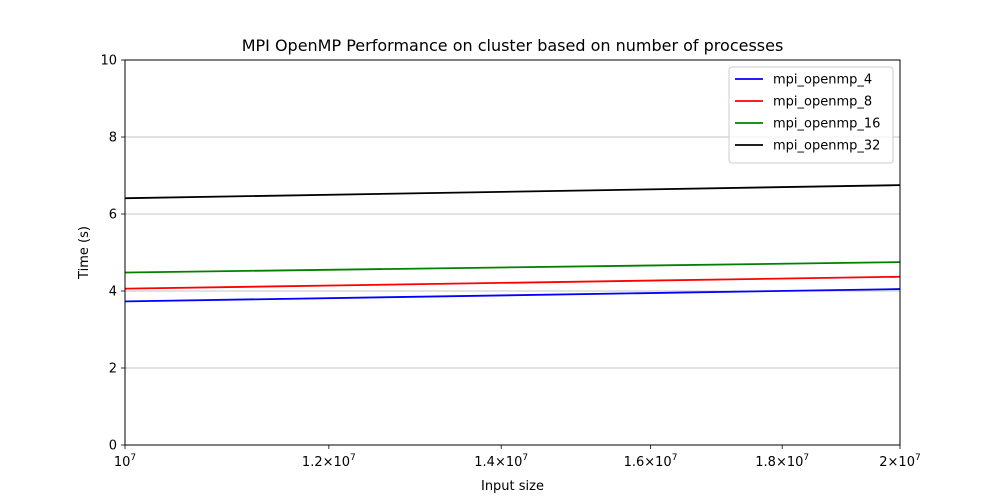 Image resolution: width=1000 pixels, height=500 pixels. What do you see at coordinates (108, 61) in the screenshot?
I see `y-tick-label: 10` at bounding box center [108, 61].